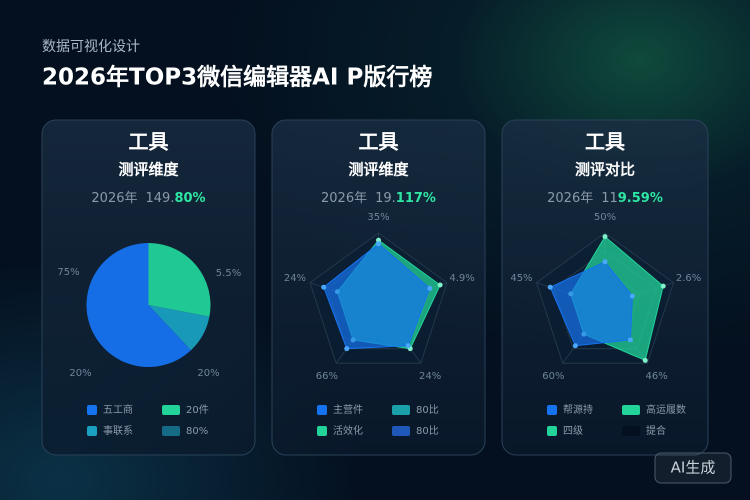 The height and width of the screenshot is (500, 750). What do you see at coordinates (228, 273) in the screenshot?
I see `annotation: 5.5%` at bounding box center [228, 273].